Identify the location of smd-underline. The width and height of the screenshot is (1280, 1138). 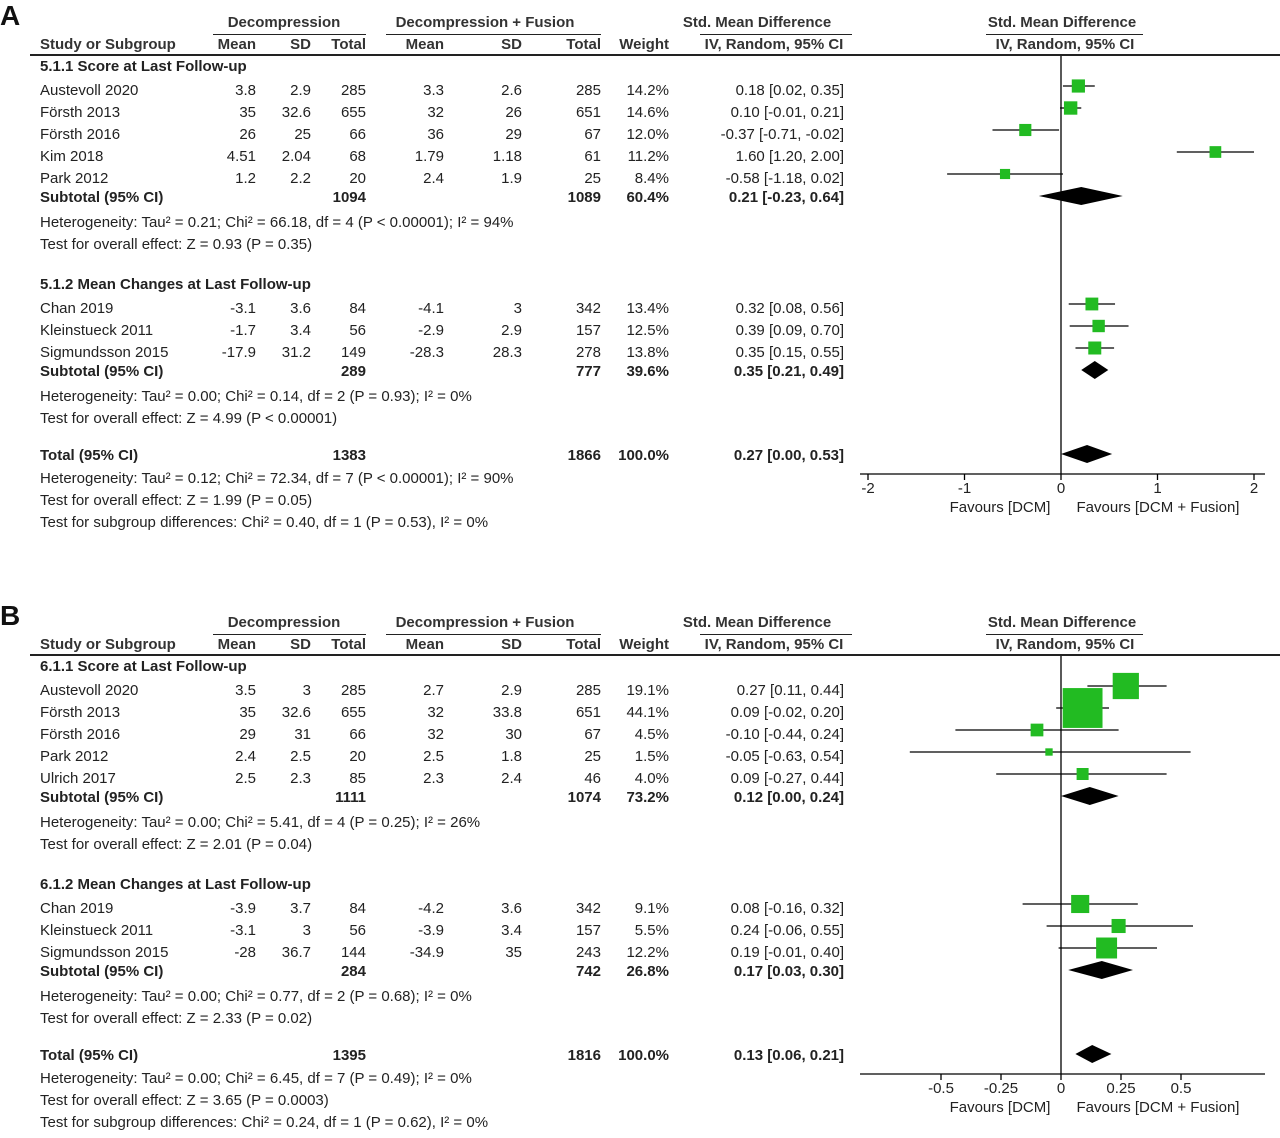
(776, 634).